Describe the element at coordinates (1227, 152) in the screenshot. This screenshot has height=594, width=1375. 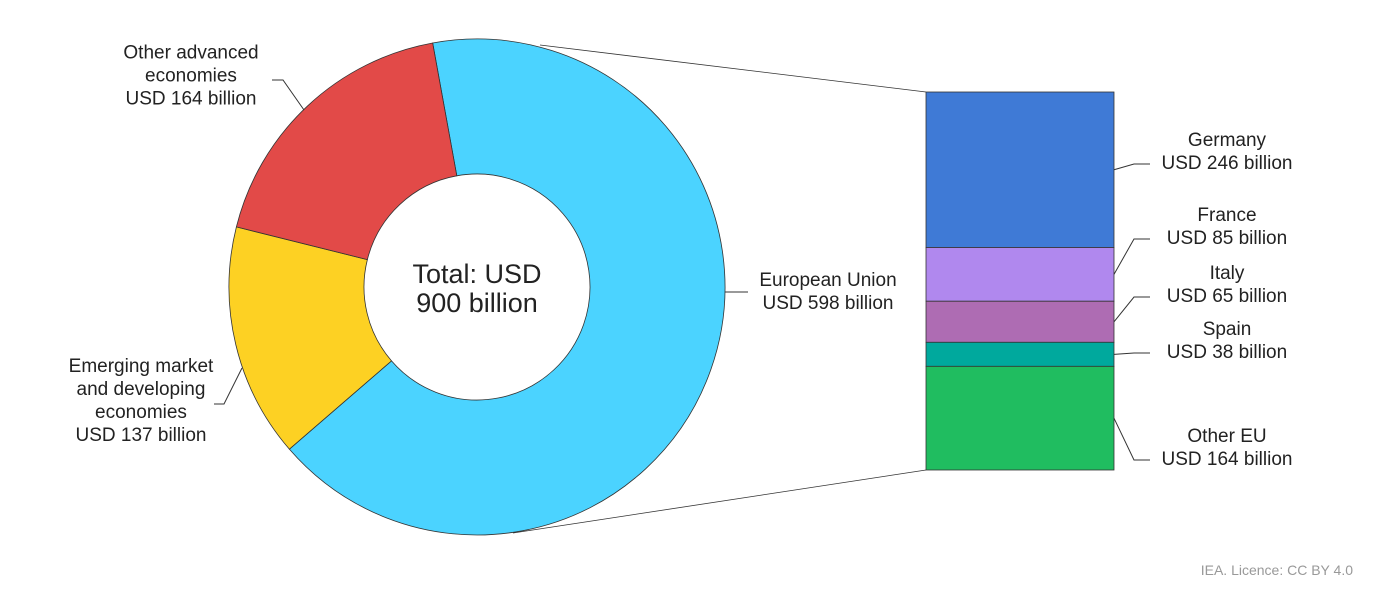
I see `label: Germany USD 246 billion` at that location.